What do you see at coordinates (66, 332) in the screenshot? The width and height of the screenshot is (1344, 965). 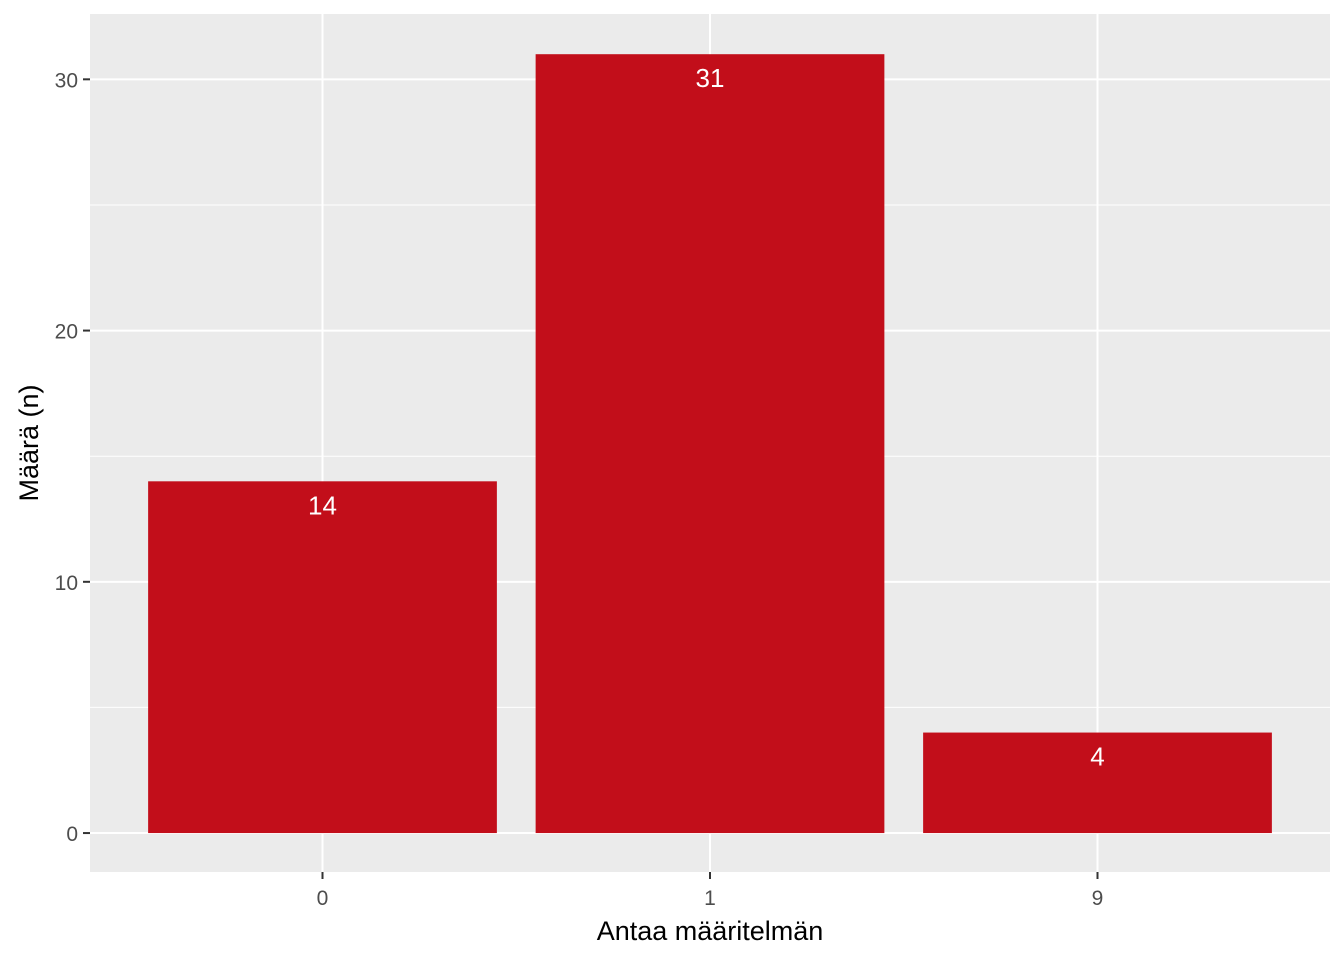 I see `y-tick-label: 20` at bounding box center [66, 332].